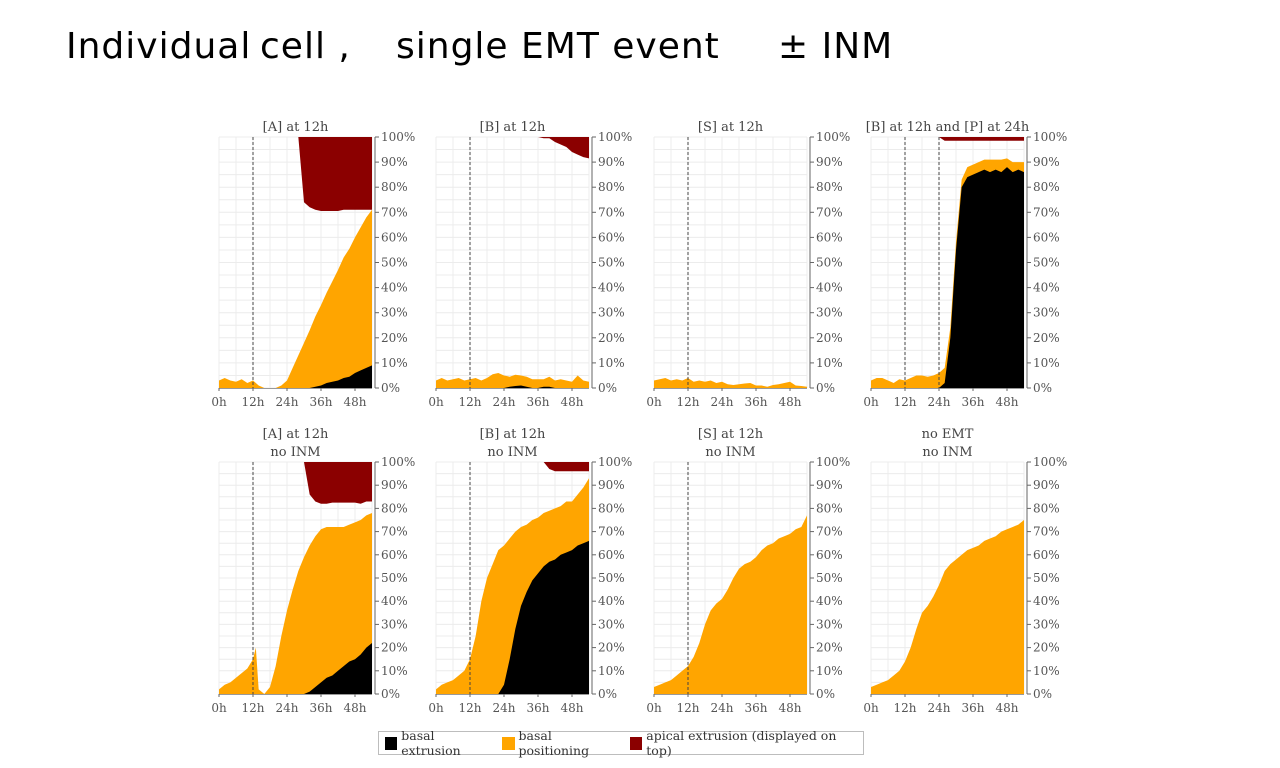  What do you see at coordinates (741, 743) in the screenshot?
I see `legend-label: apical extrusion (displayed on top)` at bounding box center [741, 743].